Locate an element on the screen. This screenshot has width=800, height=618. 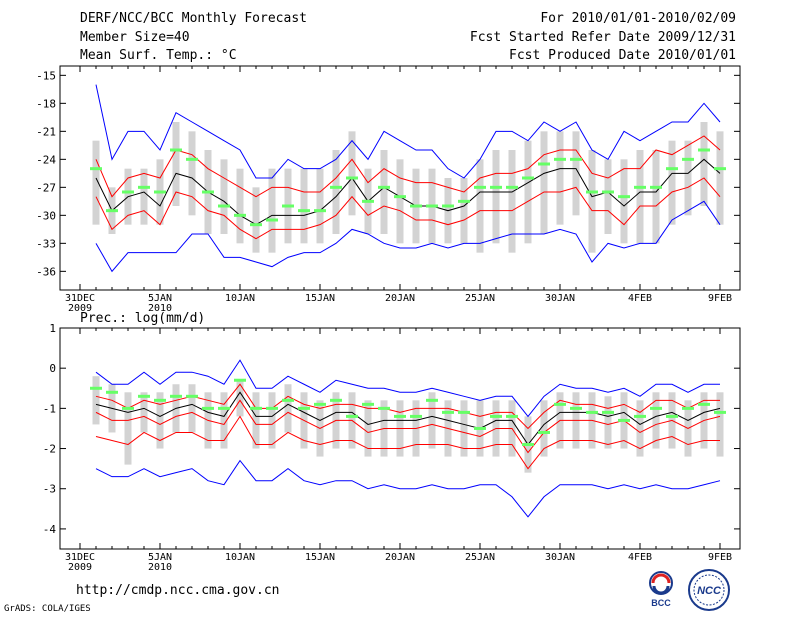
precip-title: Prec.: log(mm/d) is located at coordinates (143, 318).